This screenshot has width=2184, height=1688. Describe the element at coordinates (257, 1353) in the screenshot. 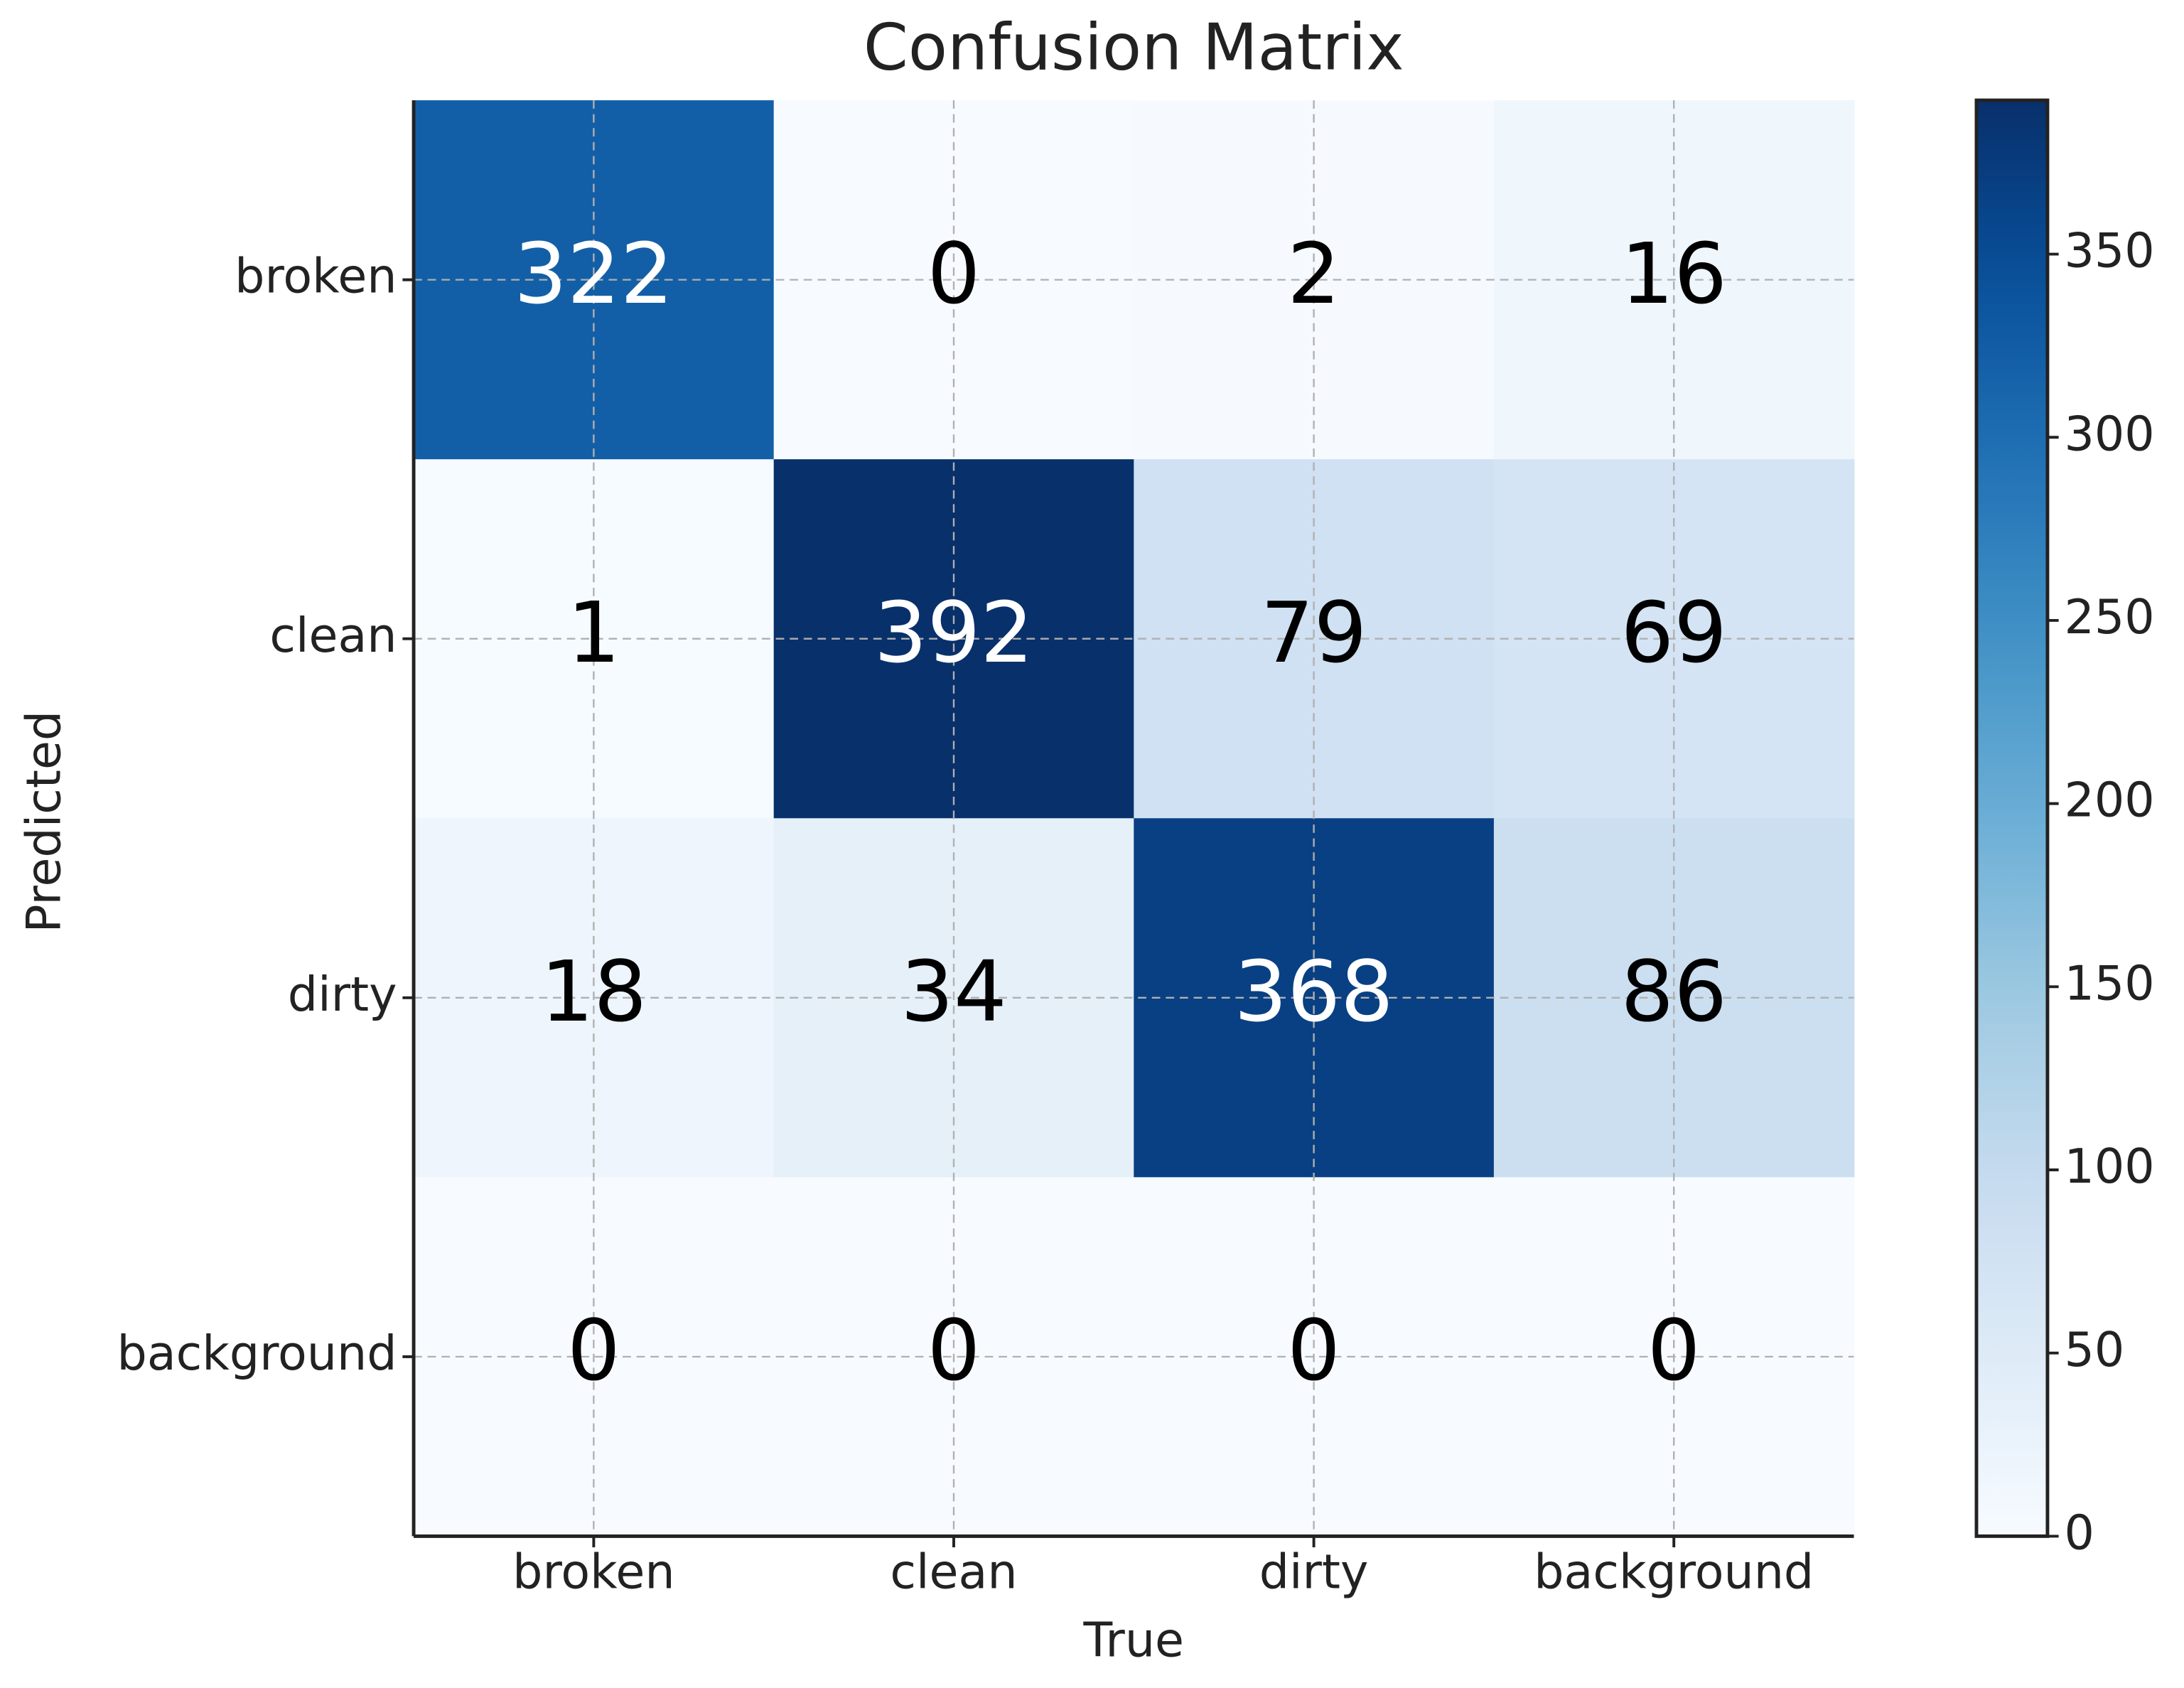

I see `y-tick-label: background` at that location.